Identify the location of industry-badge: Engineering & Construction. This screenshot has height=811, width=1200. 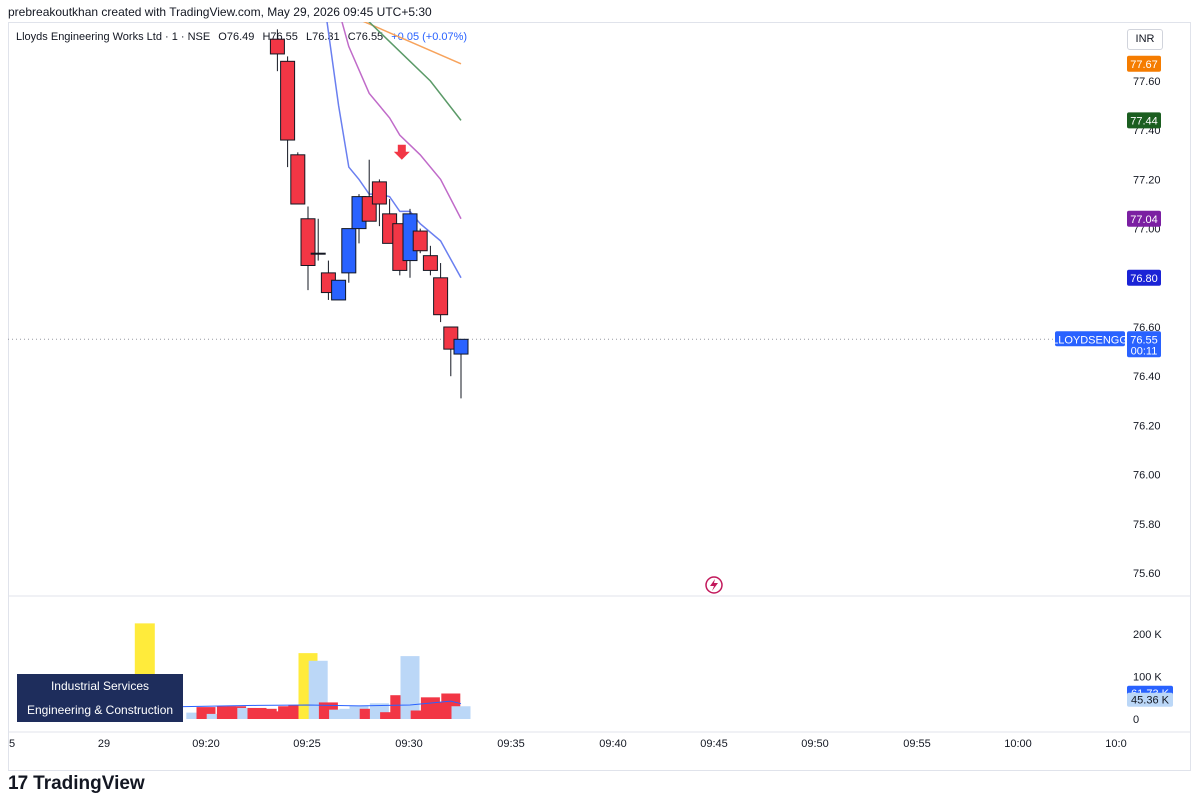
(100, 710).